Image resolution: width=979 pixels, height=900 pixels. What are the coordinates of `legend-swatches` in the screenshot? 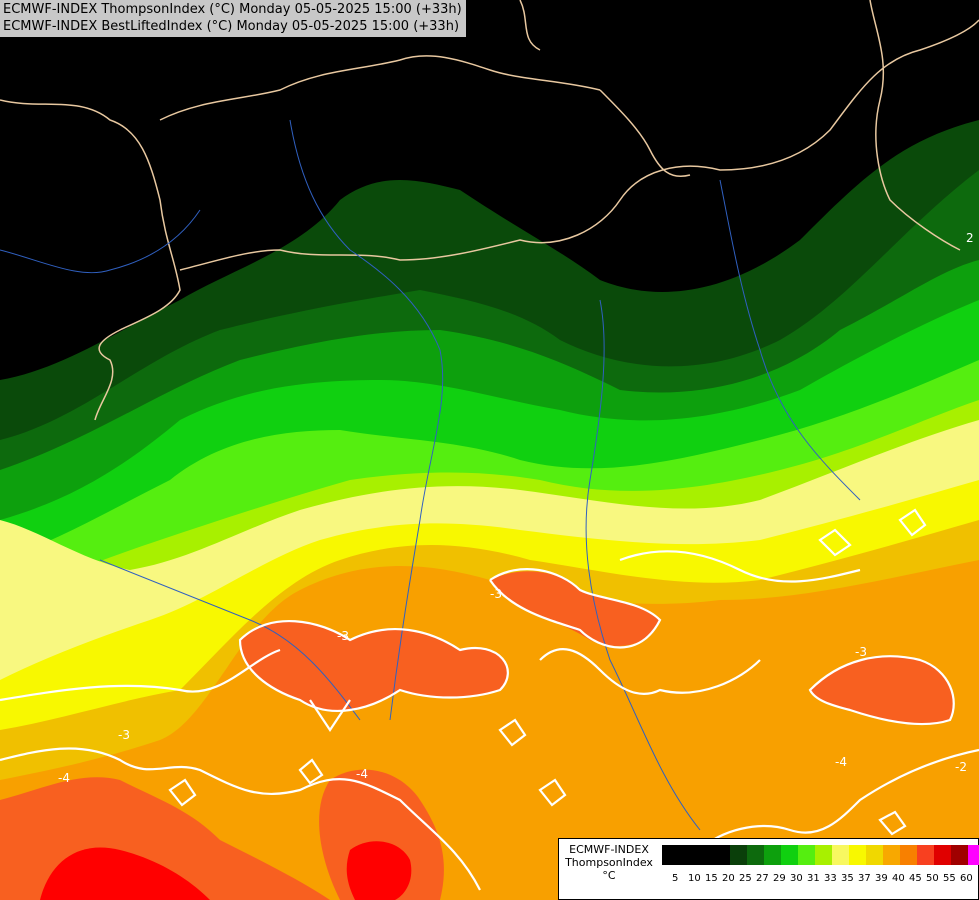 It's located at (820, 855).